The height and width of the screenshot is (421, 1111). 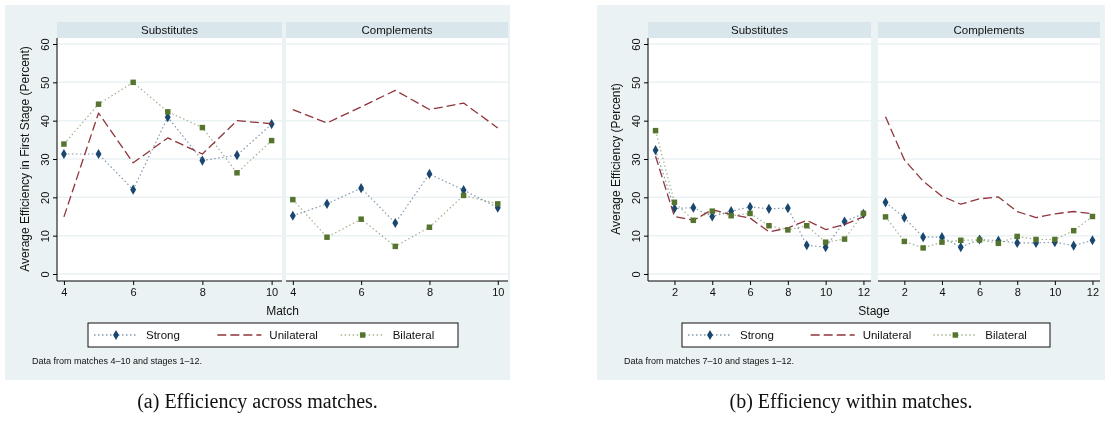 I want to click on y-axis-title: Average Efficiency in First Stage (Percent), so click(x=25, y=159).